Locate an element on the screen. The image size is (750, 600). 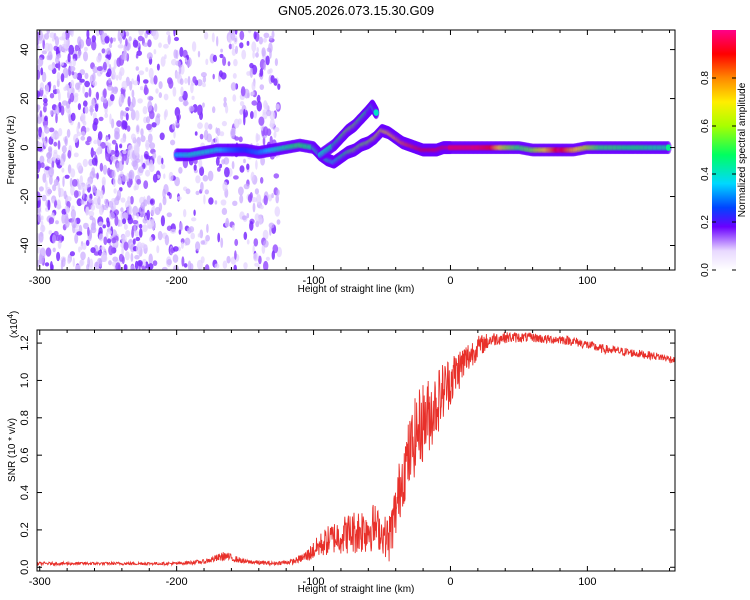
snr-y-multiplier-base: (x10 is located at coordinates (14, 328).